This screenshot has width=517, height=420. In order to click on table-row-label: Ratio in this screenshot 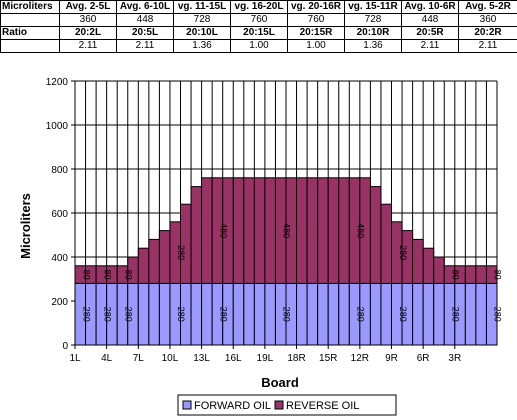, I will do `click(30, 33)`.